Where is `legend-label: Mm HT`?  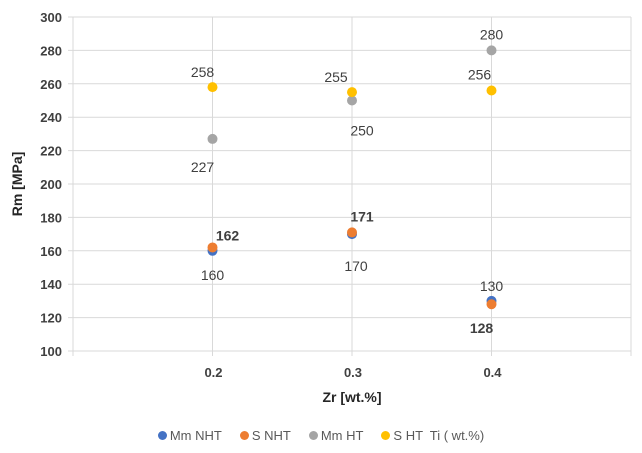 legend-label: Mm HT is located at coordinates (342, 435).